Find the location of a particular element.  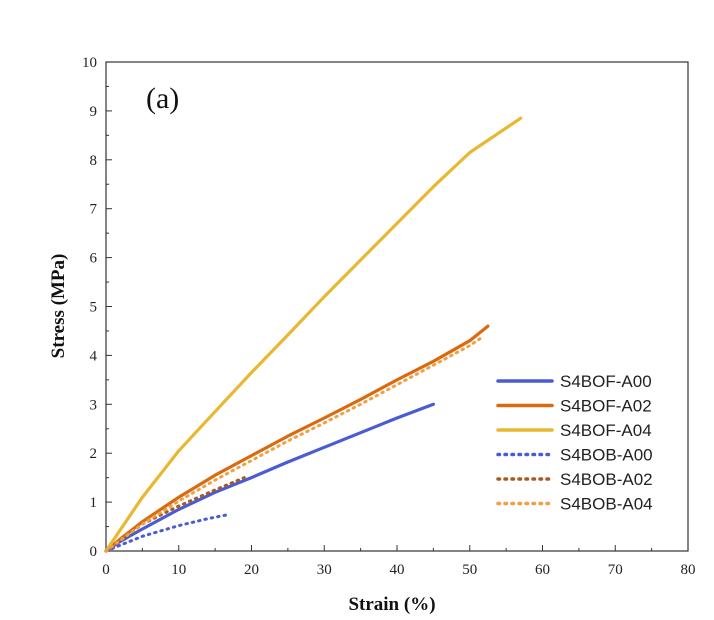

x-tick-labels: 0 10 20 30 40 50 60 70 80 is located at coordinates (398, 570).